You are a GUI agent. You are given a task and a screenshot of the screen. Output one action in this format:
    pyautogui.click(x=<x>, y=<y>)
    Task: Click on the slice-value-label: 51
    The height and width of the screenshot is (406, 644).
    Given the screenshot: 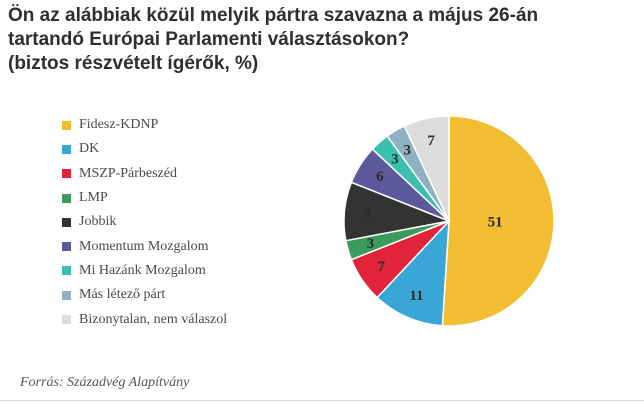 What is the action you would take?
    pyautogui.click(x=495, y=222)
    